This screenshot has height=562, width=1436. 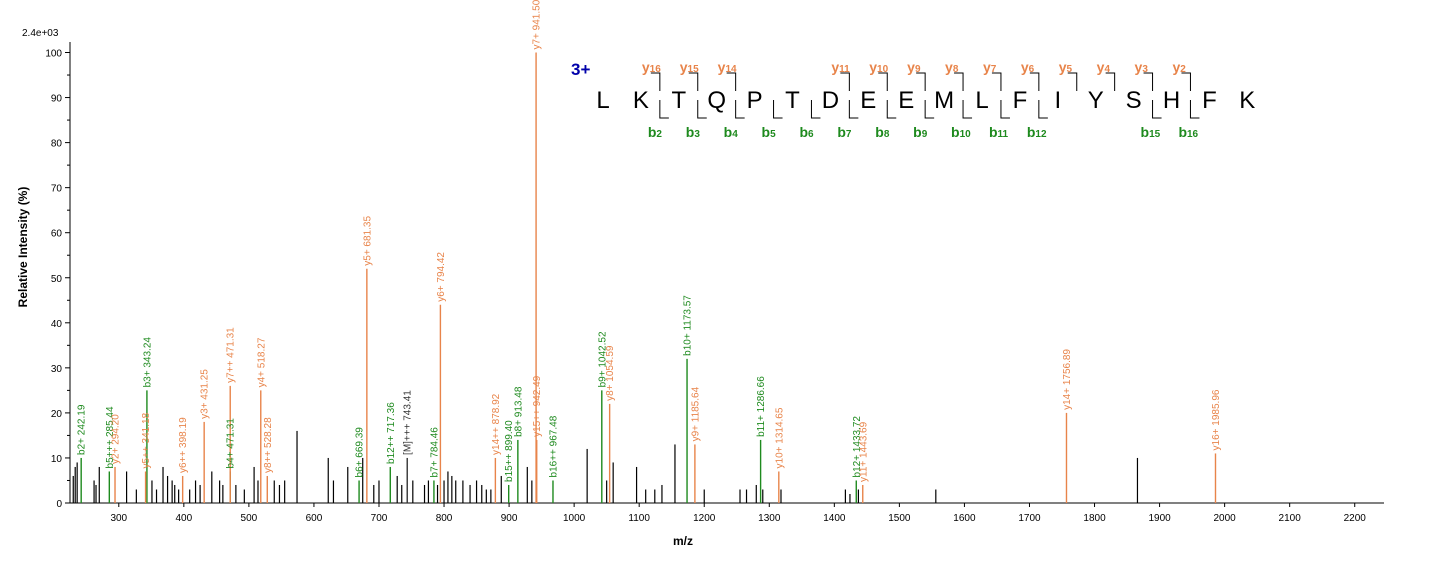 I want to click on peak-label: b11+ 1286.66, so click(x=761, y=406).